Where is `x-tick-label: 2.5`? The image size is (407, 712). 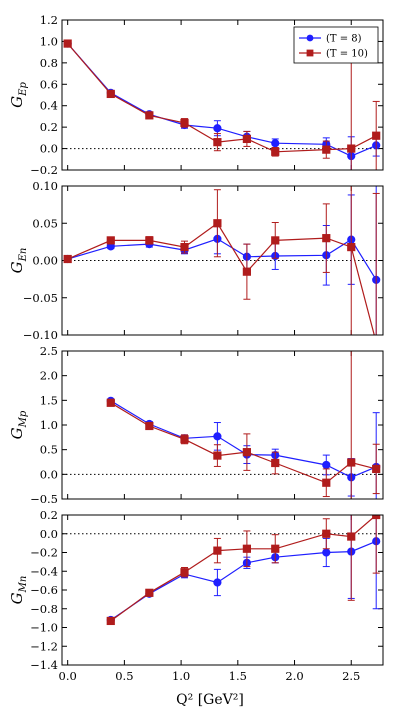 x-tick-label: 2.5 is located at coordinates (351, 676).